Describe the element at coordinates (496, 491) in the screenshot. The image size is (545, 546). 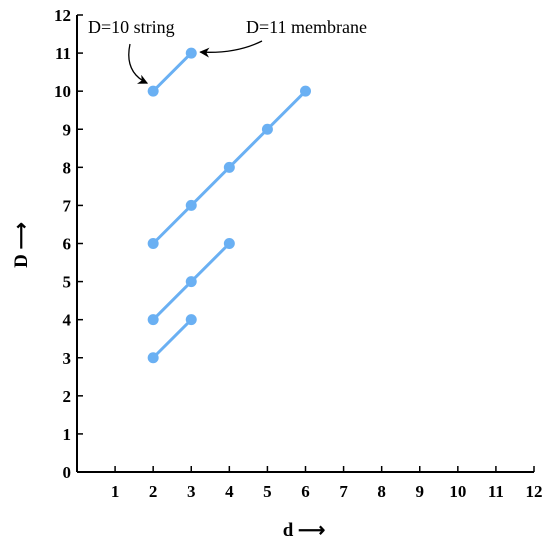
I see `x-tick-label: 11` at that location.